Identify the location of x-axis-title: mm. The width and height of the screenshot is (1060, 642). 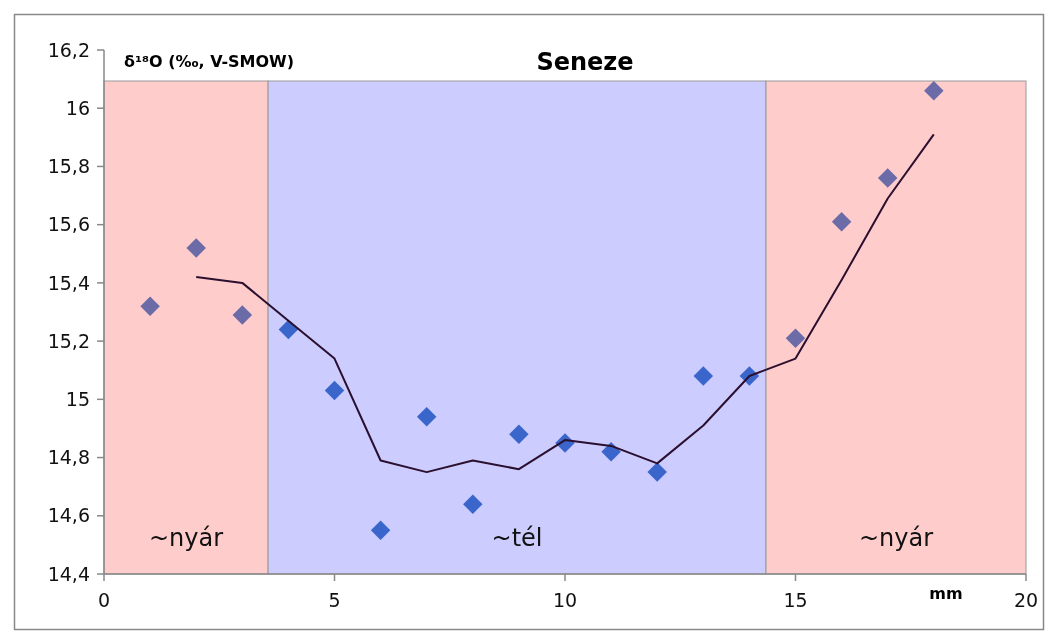
(946, 593).